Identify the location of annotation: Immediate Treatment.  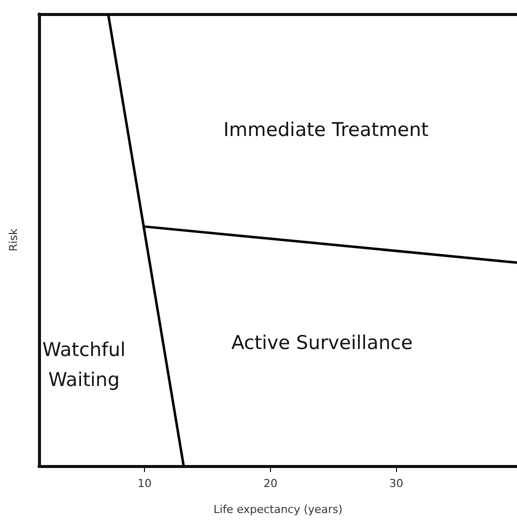
(326, 130).